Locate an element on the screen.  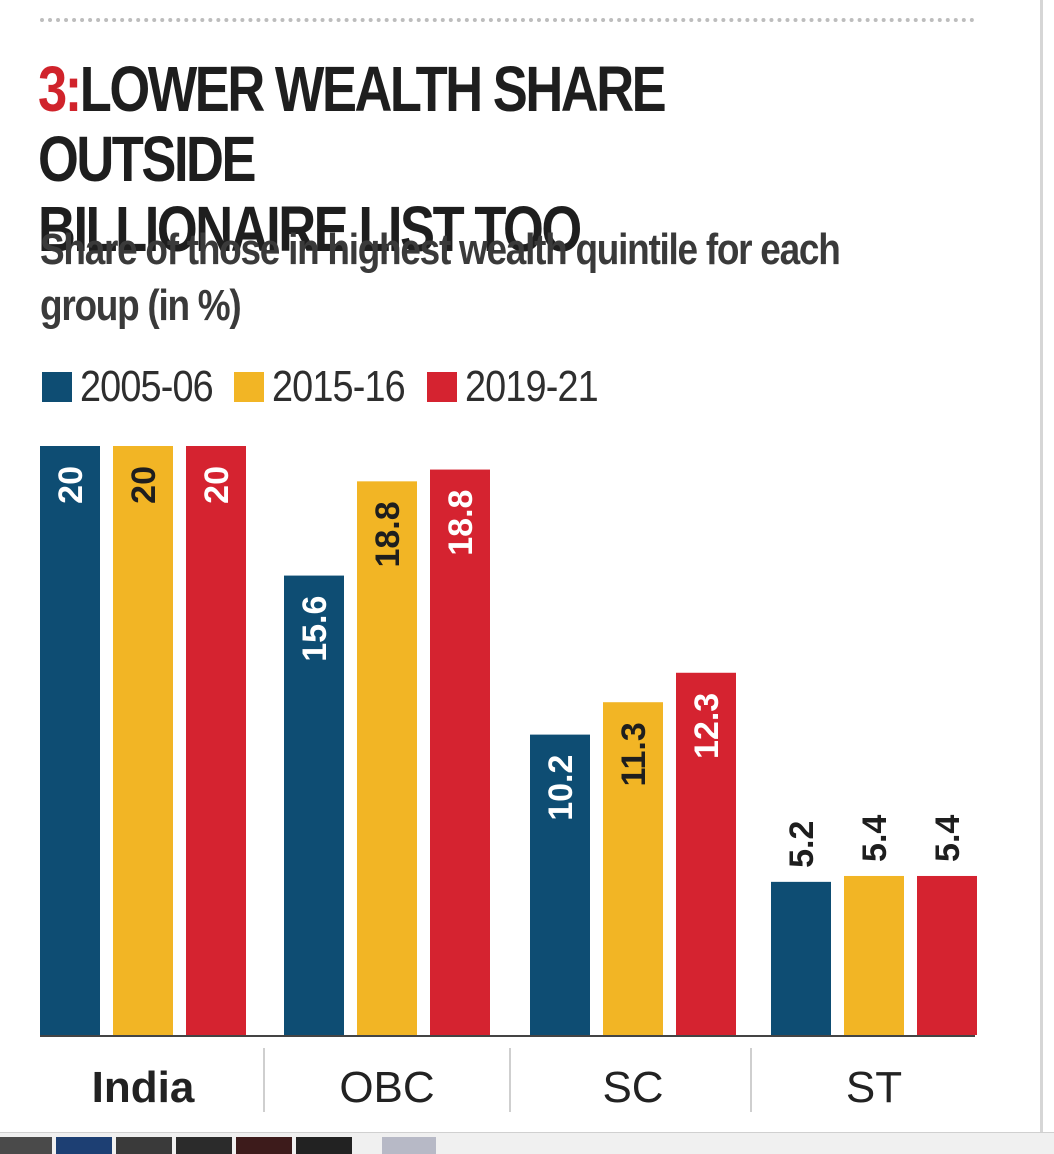
legend-item-2005-06: 2005-06 is located at coordinates (128, 387).